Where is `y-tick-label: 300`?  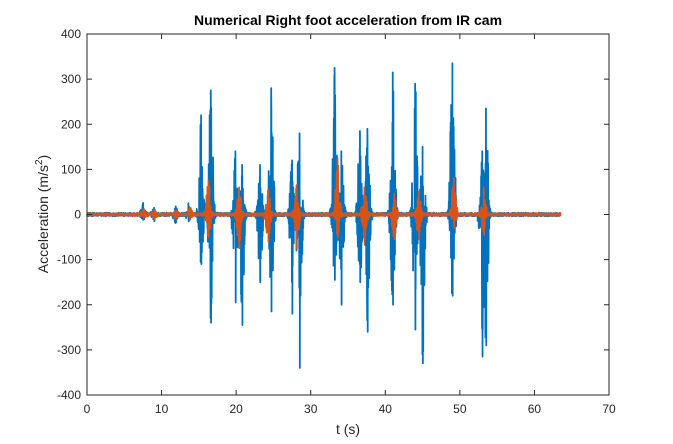
y-tick-label: 300 is located at coordinates (71, 79).